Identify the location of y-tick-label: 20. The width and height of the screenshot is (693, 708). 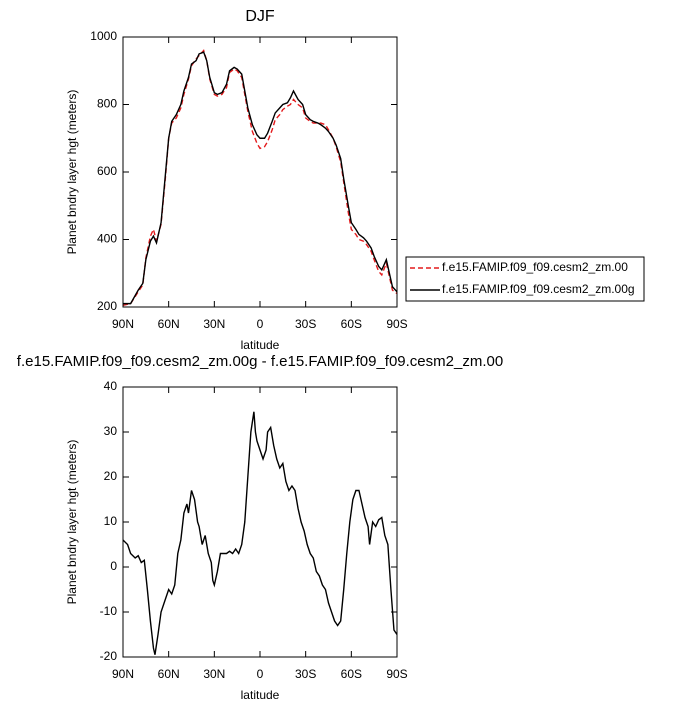
(111, 476).